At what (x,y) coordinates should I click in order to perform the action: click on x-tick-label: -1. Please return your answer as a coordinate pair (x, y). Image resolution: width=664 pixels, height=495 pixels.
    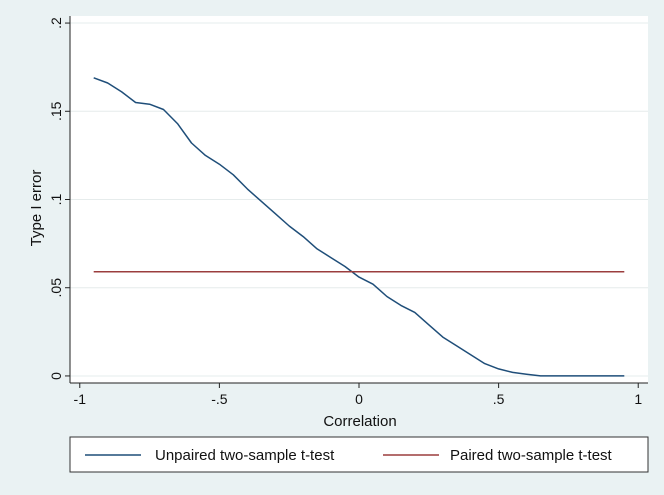
    Looking at the image, I should click on (80, 399).